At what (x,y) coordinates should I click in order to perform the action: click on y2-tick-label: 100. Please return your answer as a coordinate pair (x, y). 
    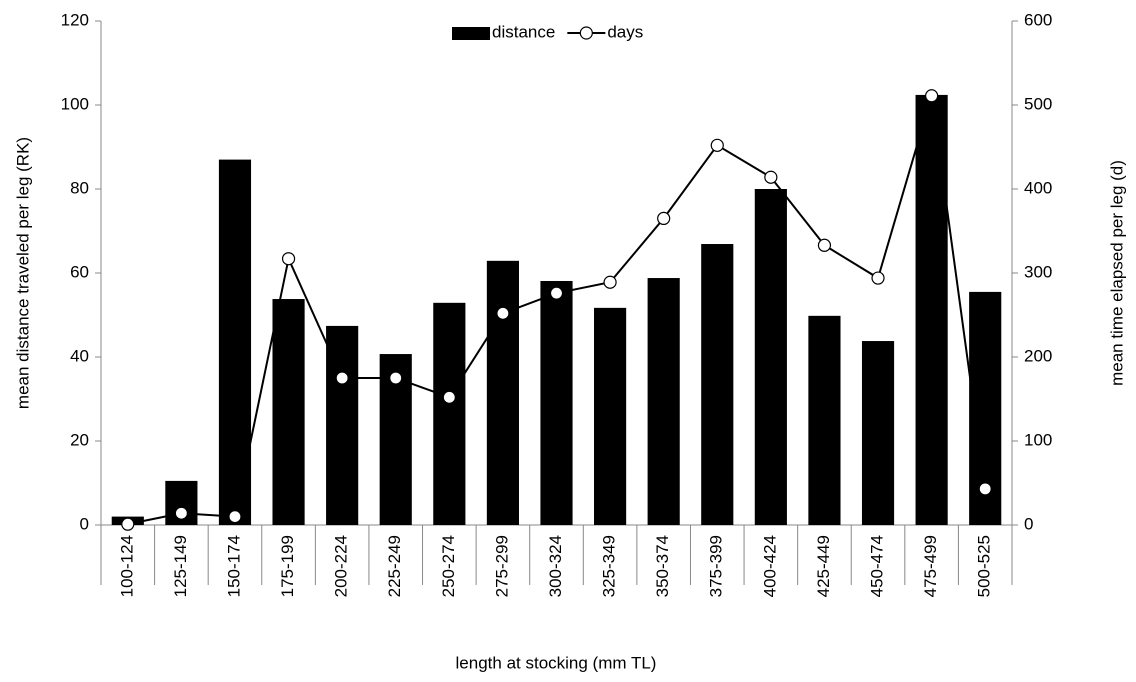
    Looking at the image, I should click on (1038, 439).